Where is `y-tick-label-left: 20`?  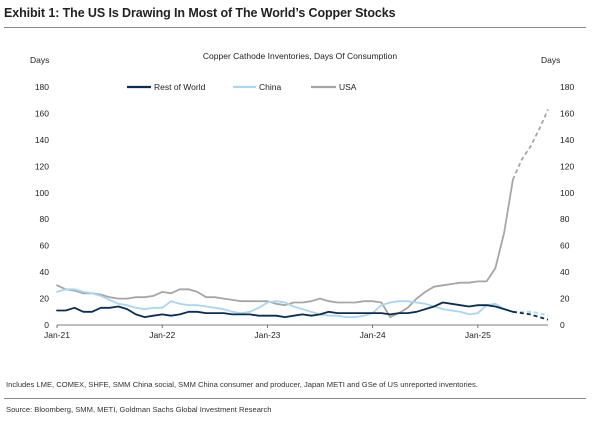
y-tick-label-left: 20 is located at coordinates (45, 299).